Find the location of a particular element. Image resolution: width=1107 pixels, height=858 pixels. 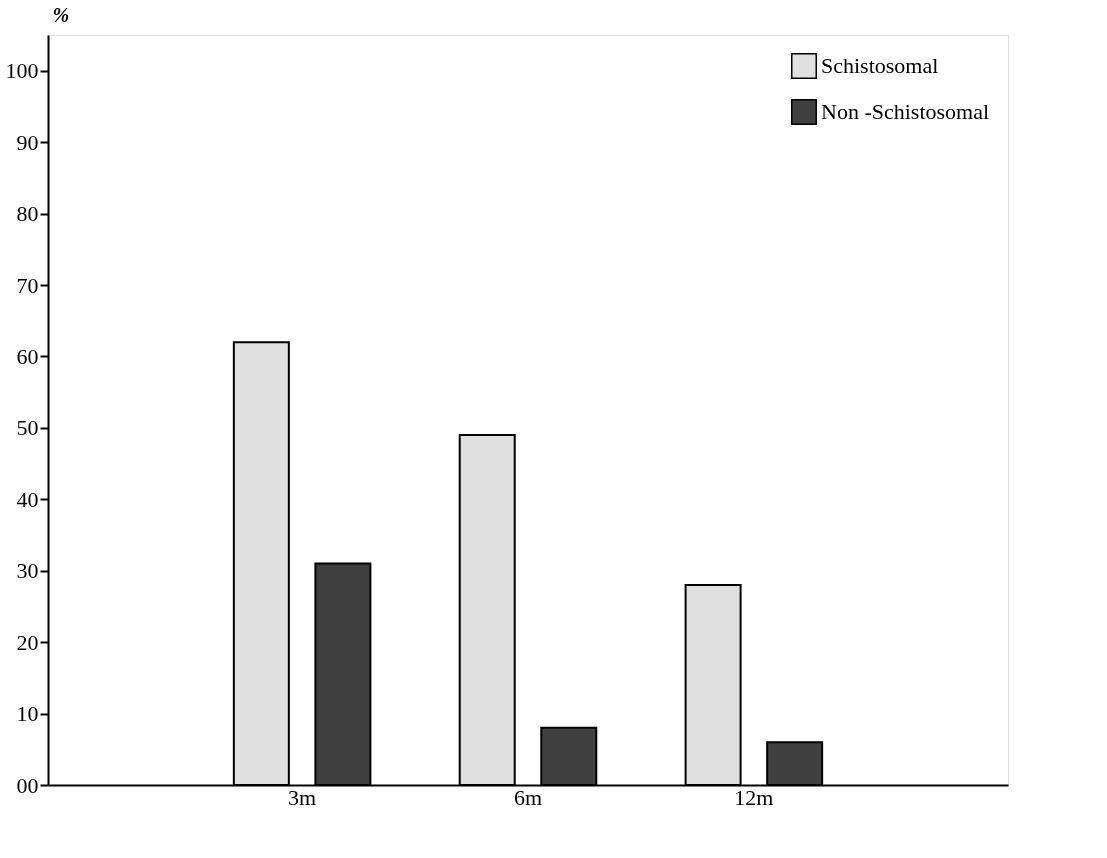

y-tick-label: 70 is located at coordinates (27, 285).